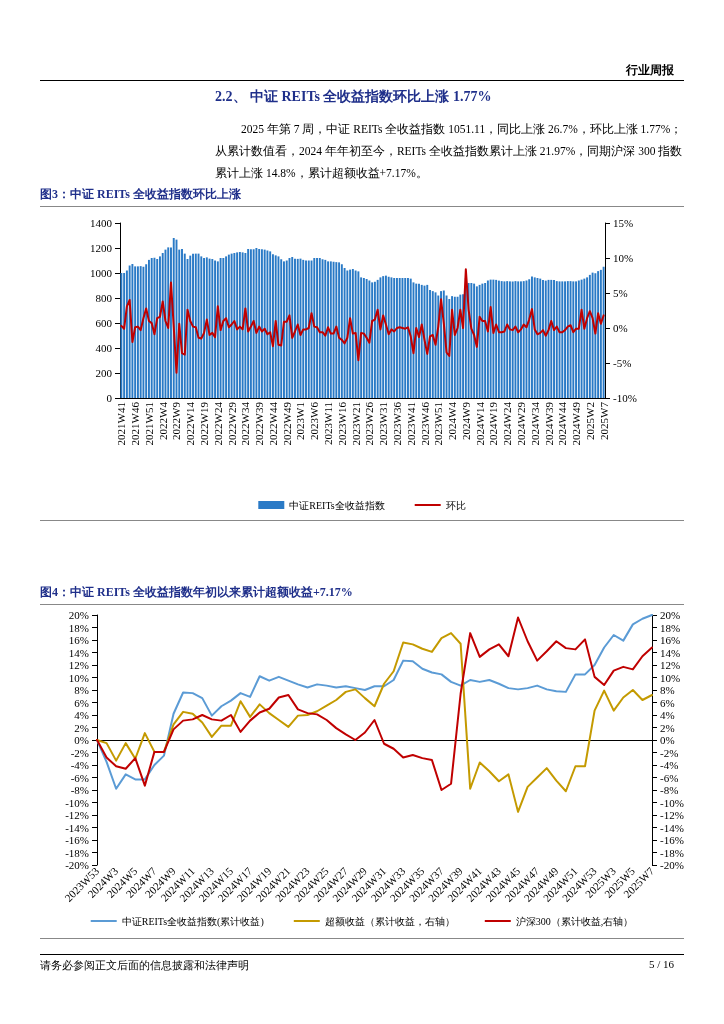 The image size is (724, 1024). What do you see at coordinates (672, 852) in the screenshot?
I see `y2-tick-label: -18%` at bounding box center [672, 852].